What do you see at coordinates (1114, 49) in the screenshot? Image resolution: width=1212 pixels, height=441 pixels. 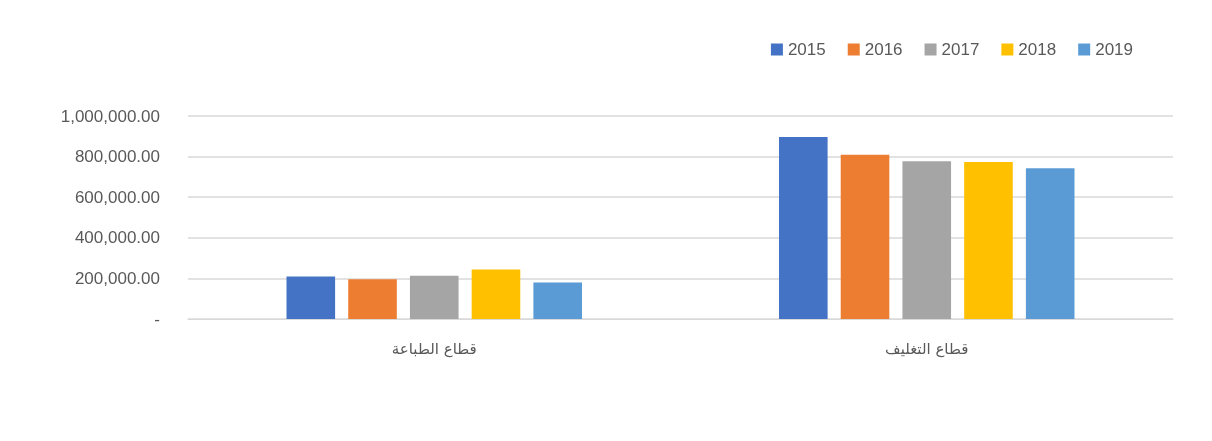 I see `legend-label: 2019` at bounding box center [1114, 49].